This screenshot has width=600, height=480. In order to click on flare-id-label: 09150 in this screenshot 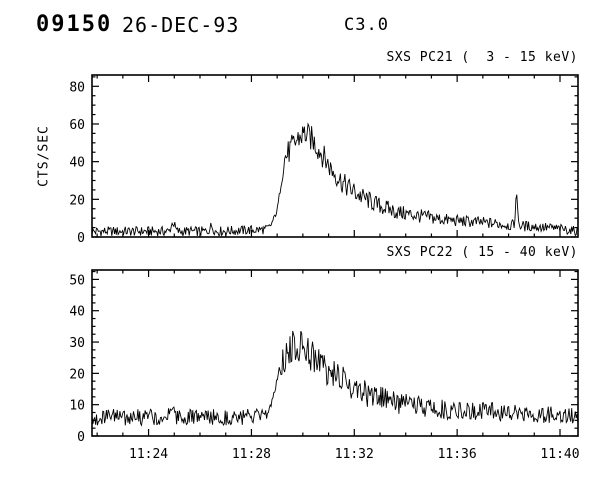, I will do `click(74, 24)`.